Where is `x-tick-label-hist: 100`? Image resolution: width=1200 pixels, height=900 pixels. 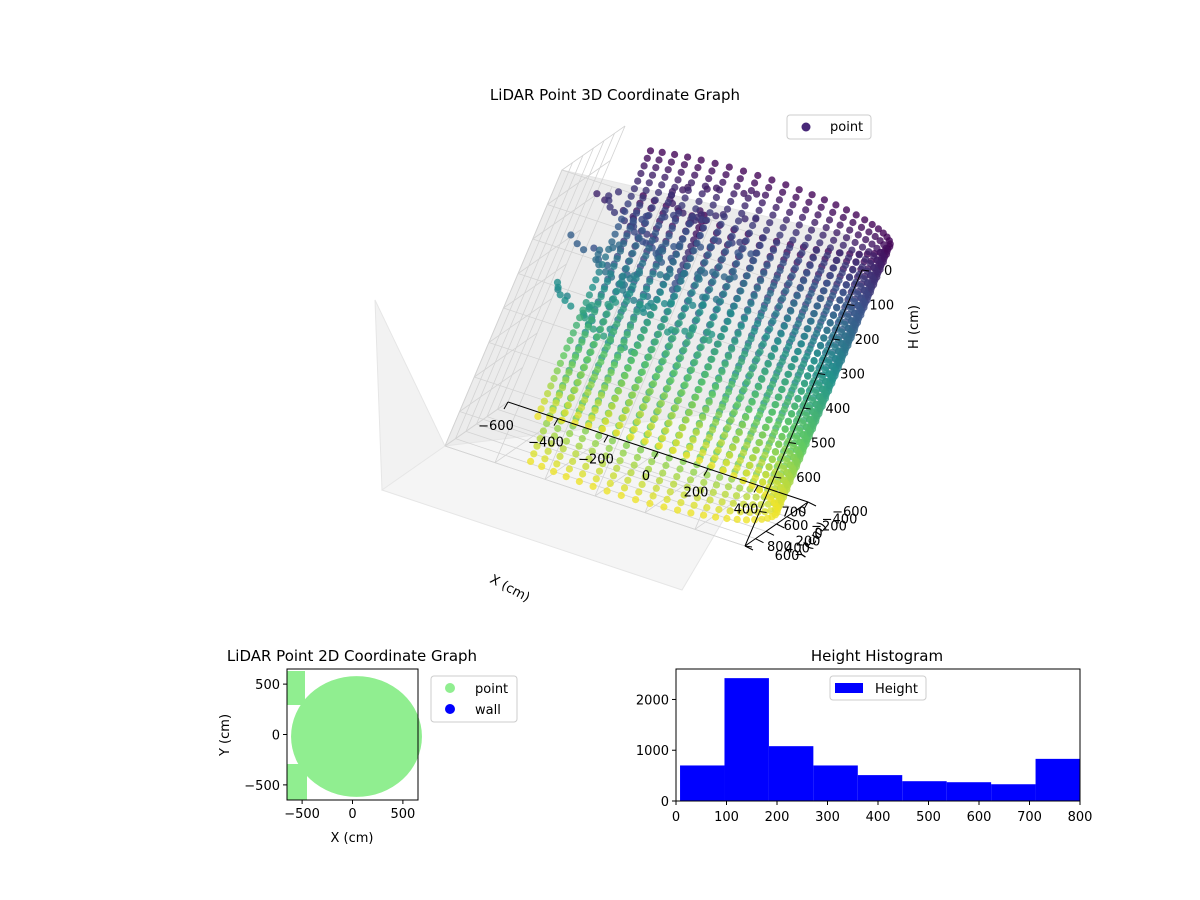 x-tick-label-hist: 100 is located at coordinates (726, 817).